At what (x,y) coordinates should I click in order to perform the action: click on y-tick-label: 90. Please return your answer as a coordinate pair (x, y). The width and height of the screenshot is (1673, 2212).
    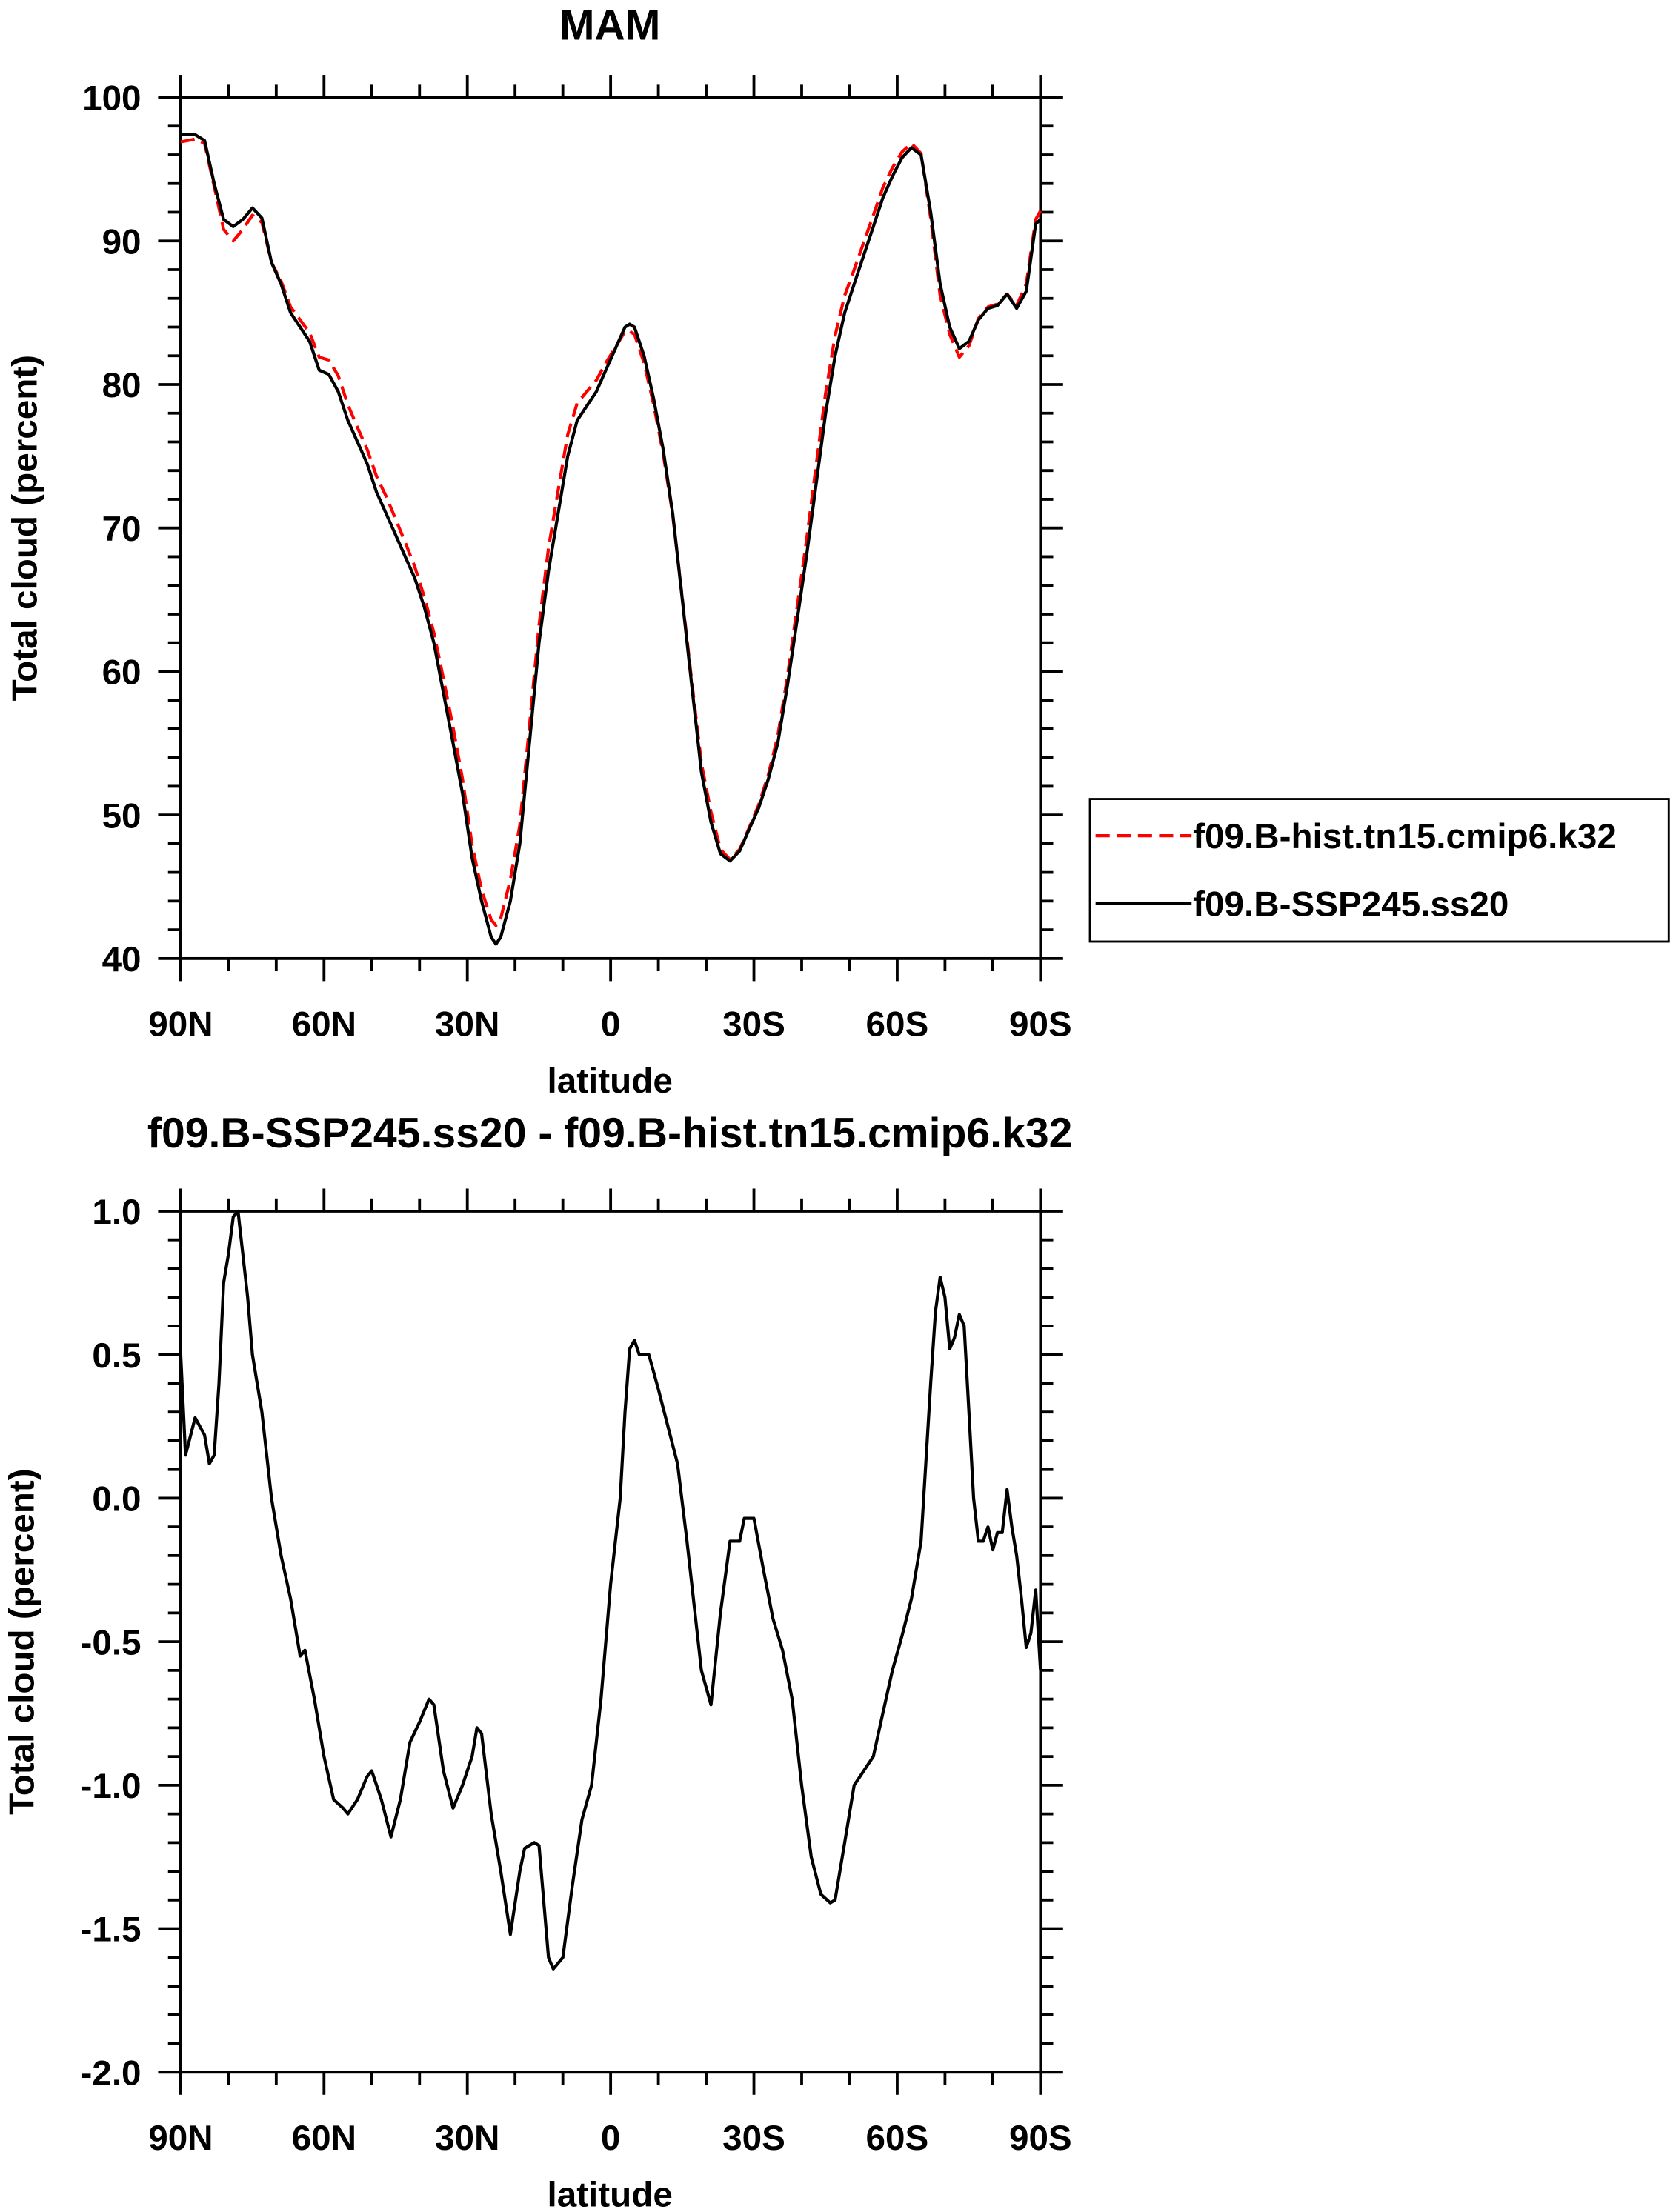
    Looking at the image, I should click on (122, 241).